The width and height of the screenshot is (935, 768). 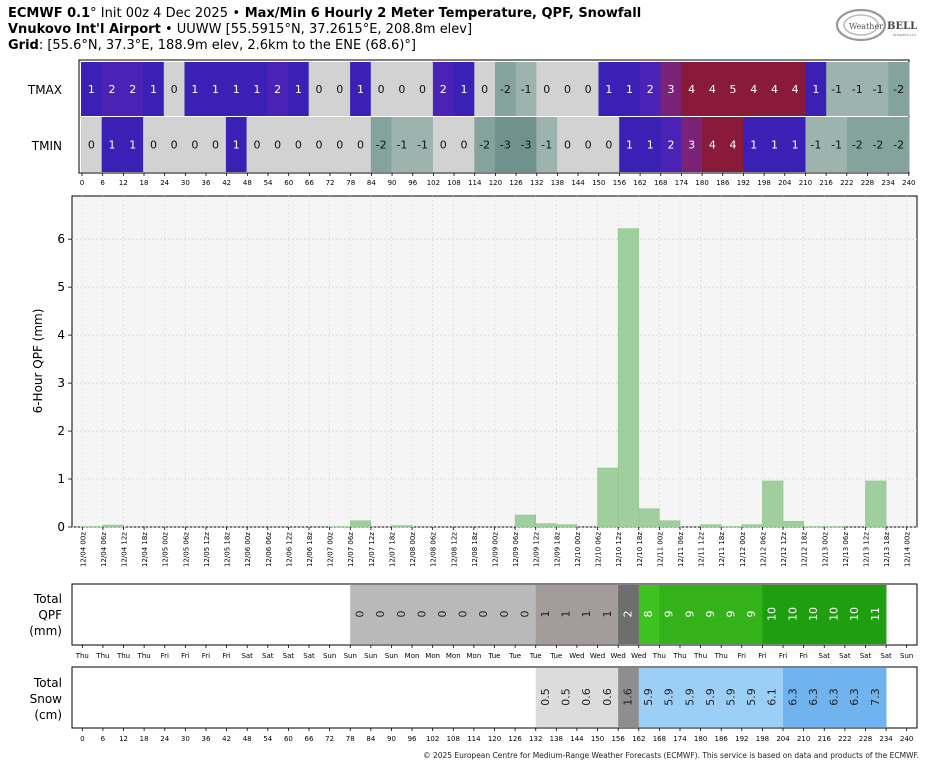 What do you see at coordinates (902, 26) in the screenshot?
I see `svg-text: BELL` at bounding box center [902, 26].